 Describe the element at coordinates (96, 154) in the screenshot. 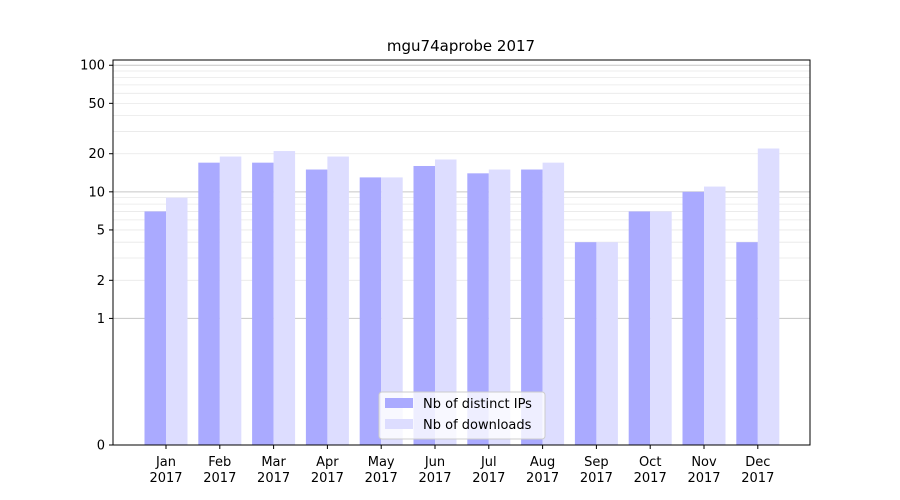

I see `y-tick-label: 20` at that location.